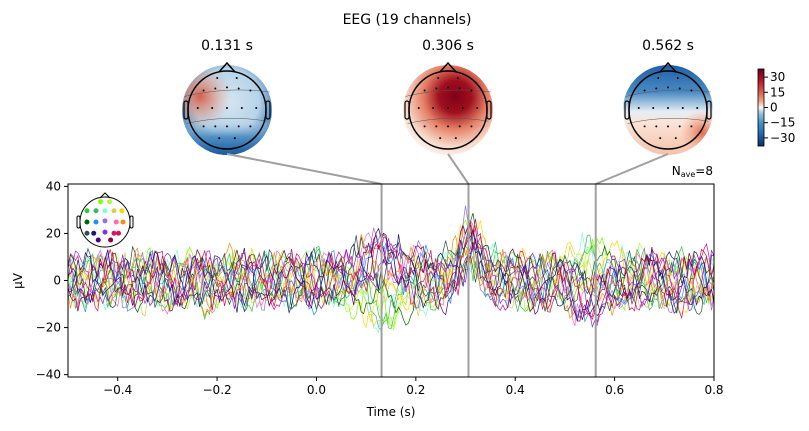  What do you see at coordinates (57, 281) in the screenshot?
I see `y-tick-label: 0` at bounding box center [57, 281].